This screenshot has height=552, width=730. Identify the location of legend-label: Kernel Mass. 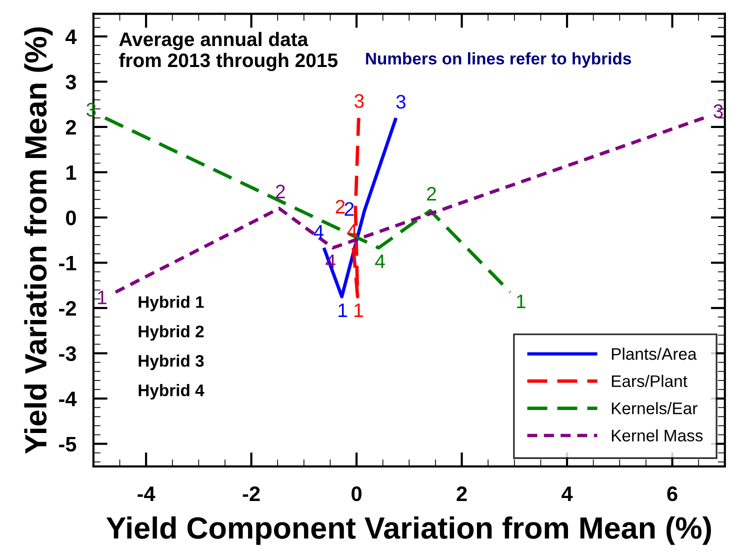
(657, 435).